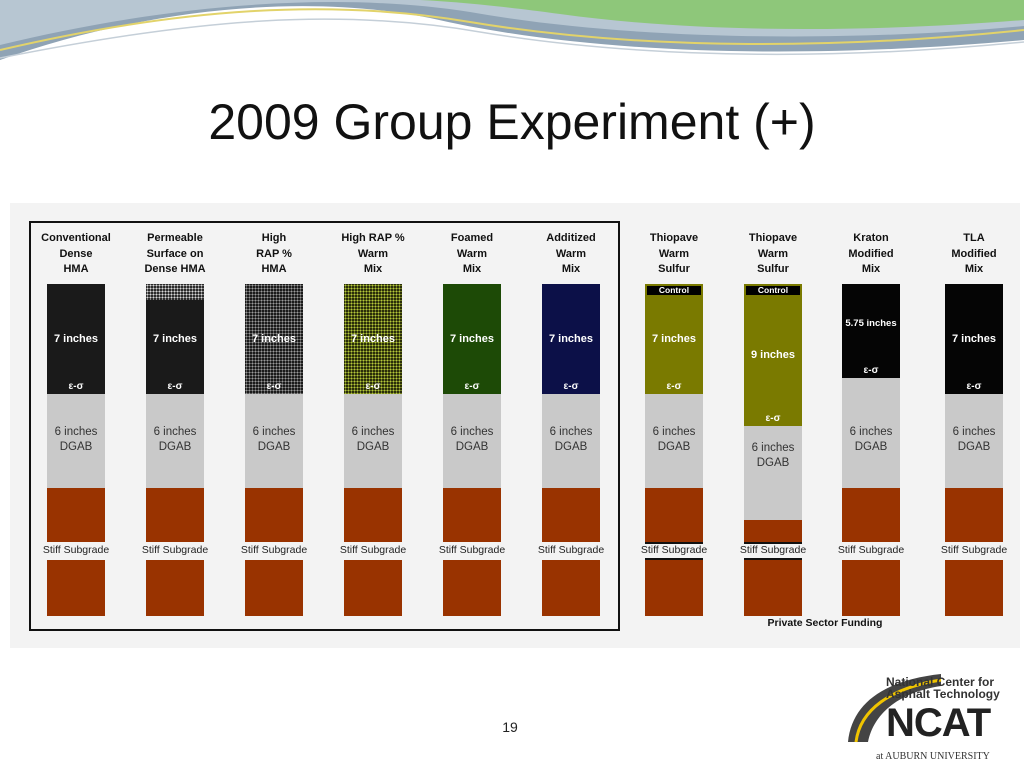 This screenshot has width=1024, height=768. What do you see at coordinates (773, 269) in the screenshot?
I see `column-header-line: Sulfur` at bounding box center [773, 269].